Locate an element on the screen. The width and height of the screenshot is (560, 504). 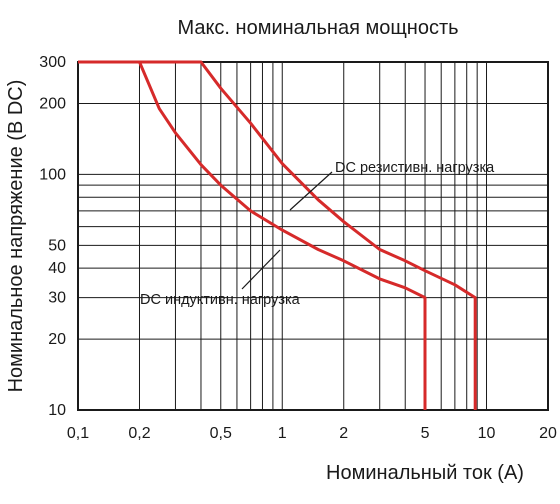
x-tick-label: 2 is located at coordinates (343, 433).